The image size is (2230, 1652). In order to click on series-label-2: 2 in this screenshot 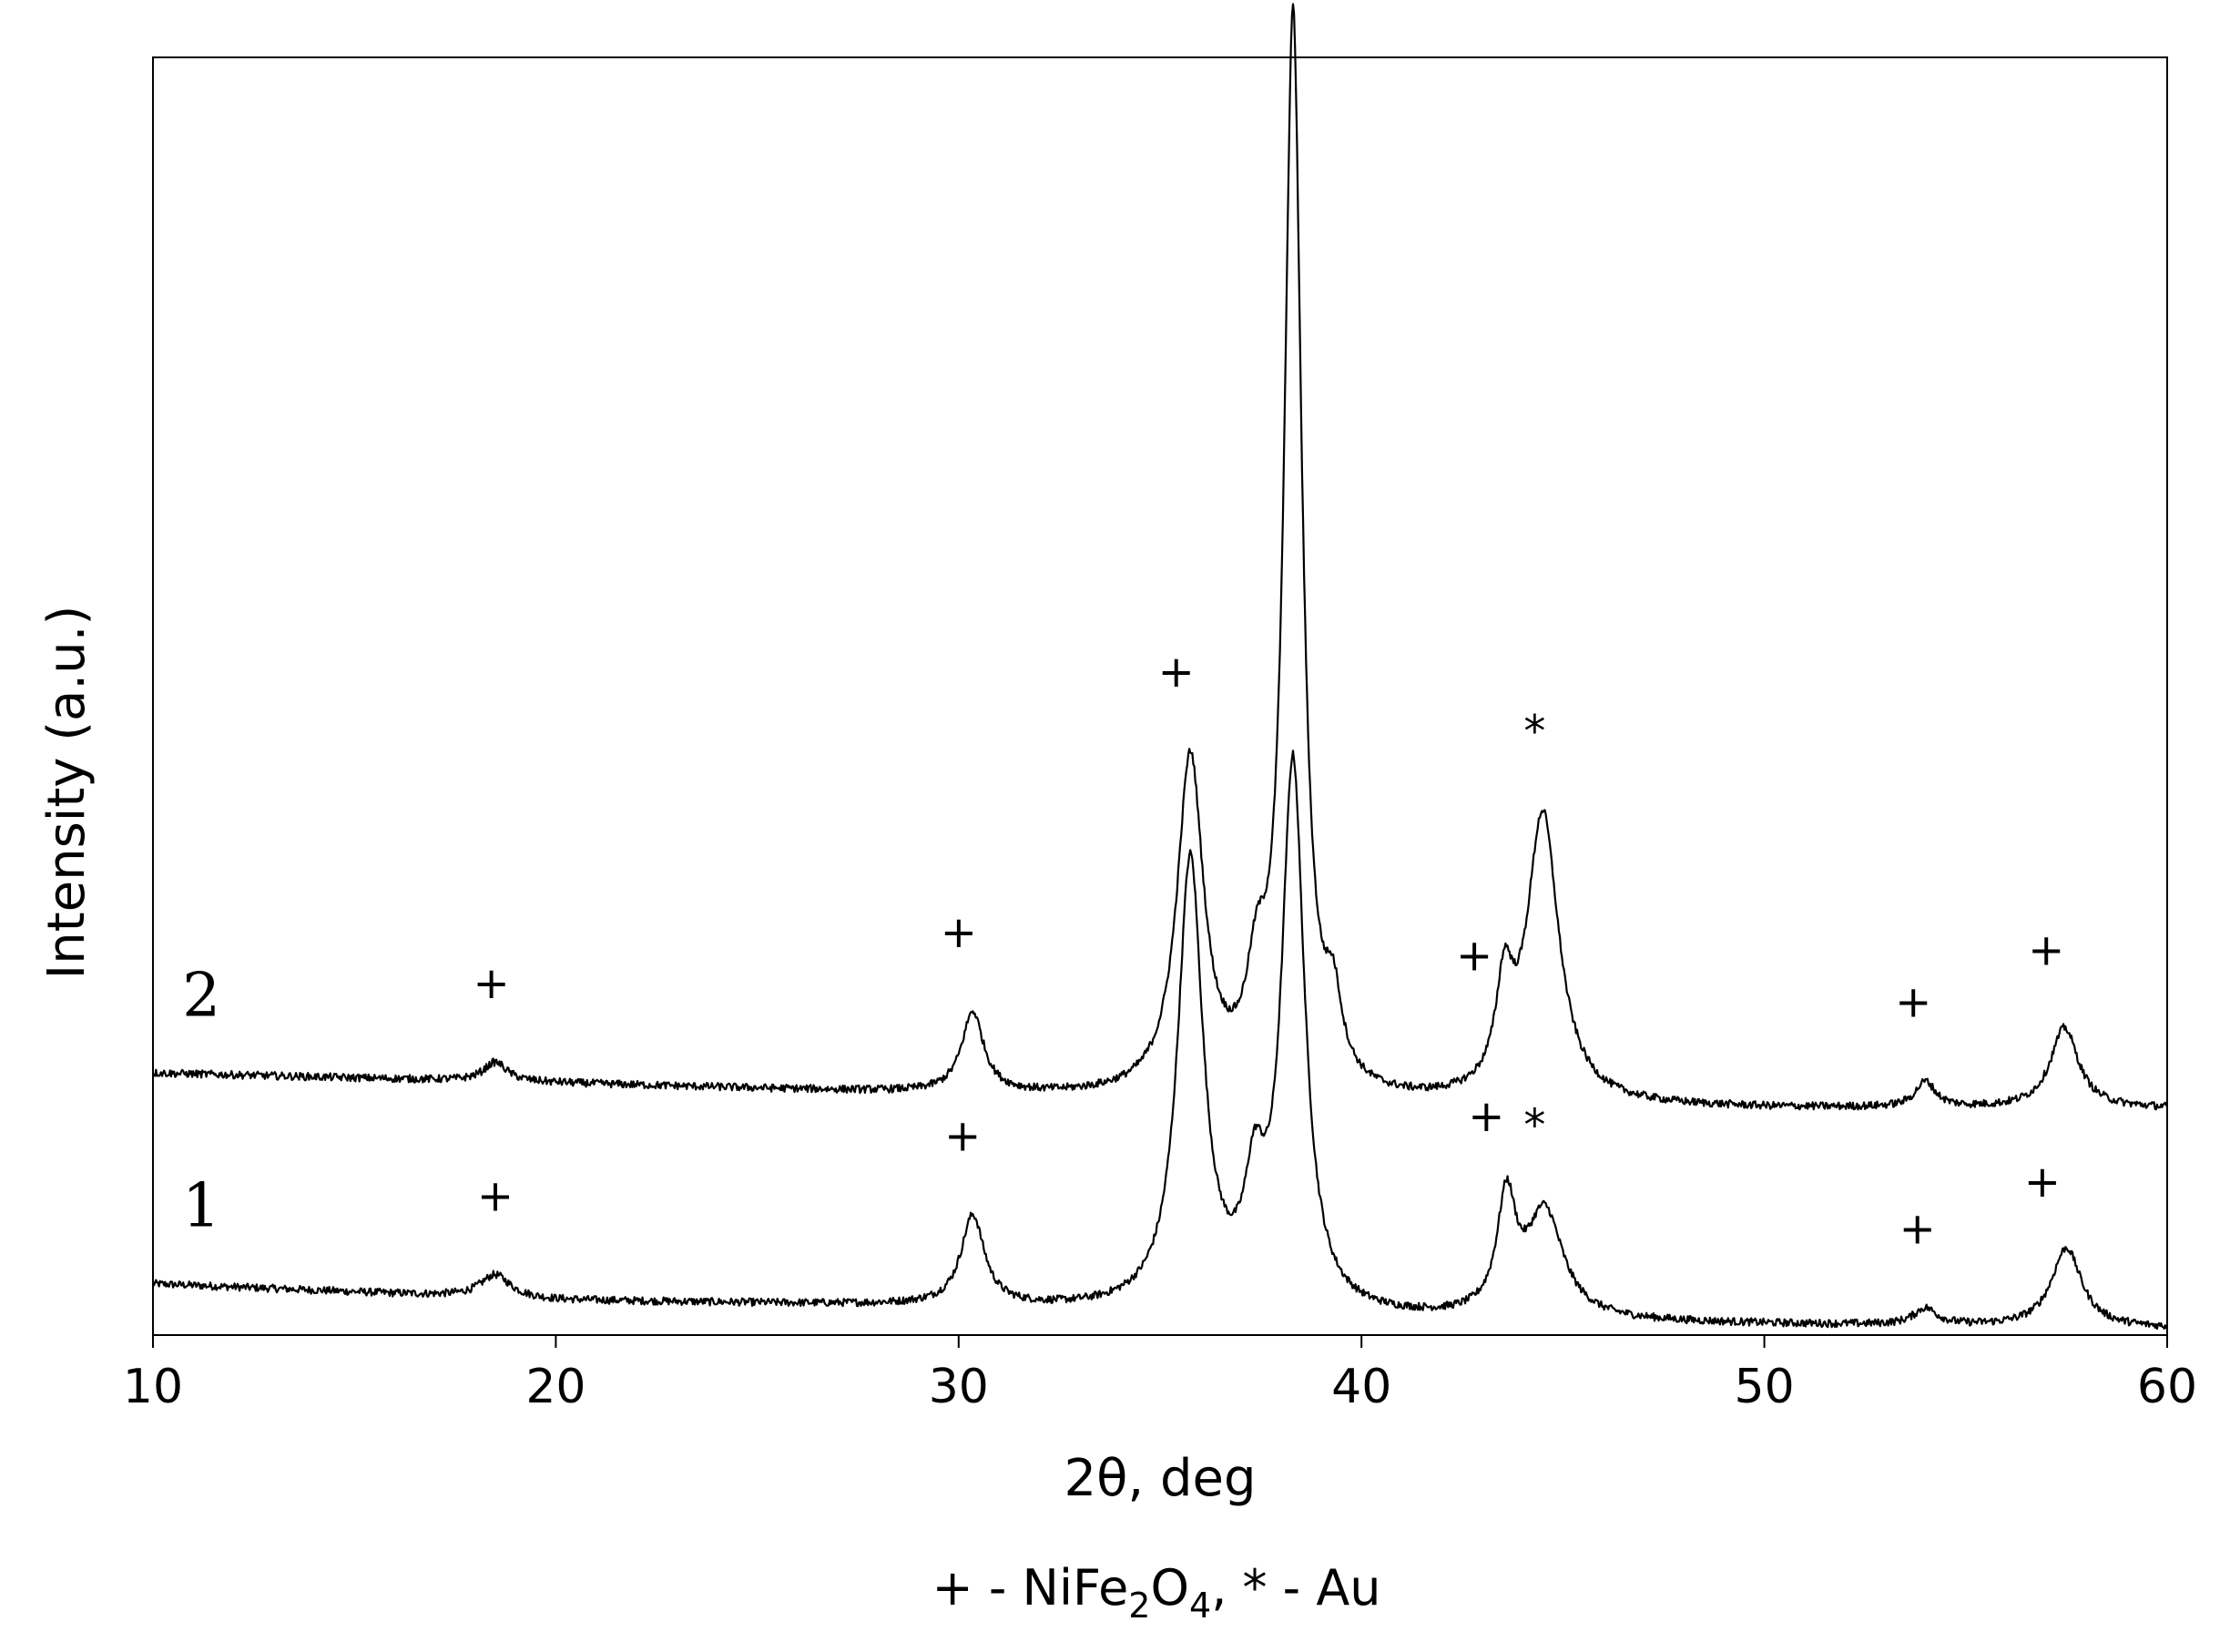, I will do `click(201, 995)`.